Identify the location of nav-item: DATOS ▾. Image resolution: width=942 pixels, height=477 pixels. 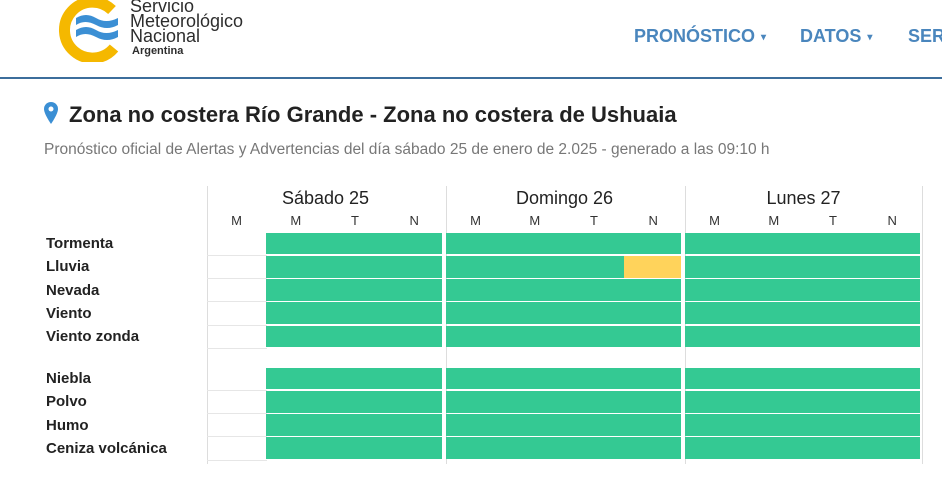
(836, 36).